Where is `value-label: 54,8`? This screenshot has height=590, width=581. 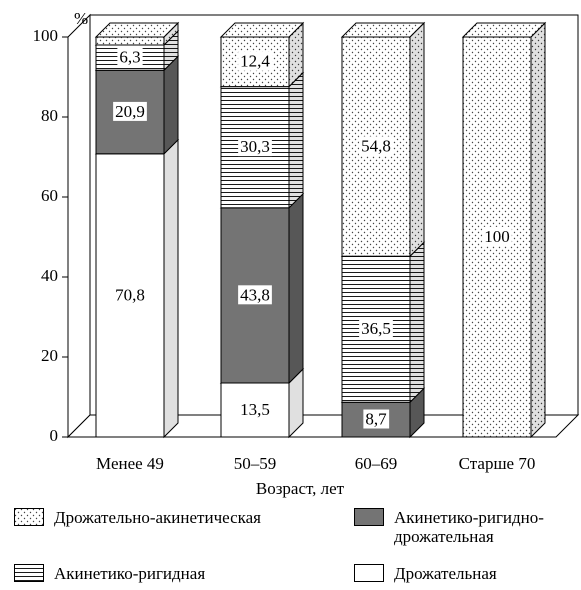
value-label: 54,8 is located at coordinates (376, 146).